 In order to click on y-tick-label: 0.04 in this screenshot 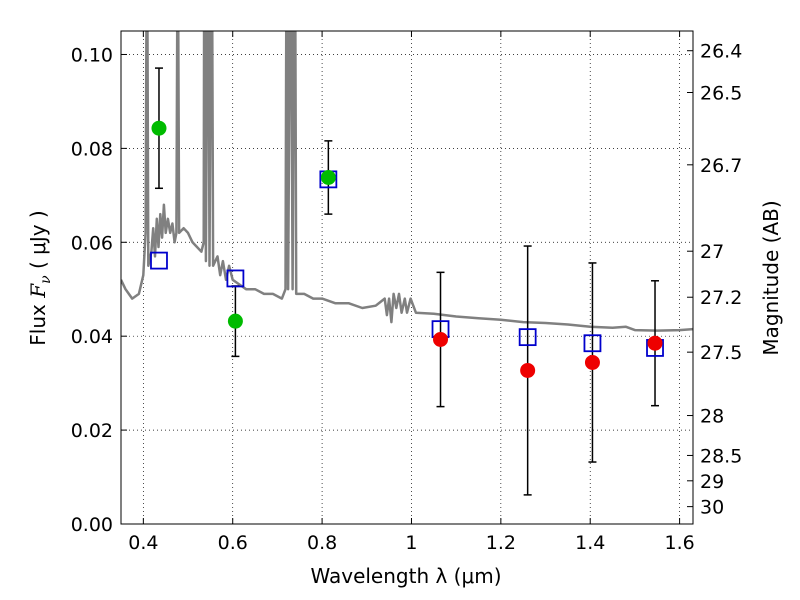, I will do `click(92, 337)`.